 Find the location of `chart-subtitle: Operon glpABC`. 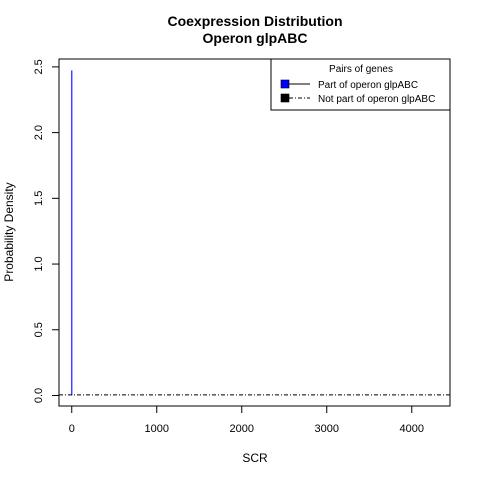

chart-subtitle: Operon glpABC is located at coordinates (255, 38).